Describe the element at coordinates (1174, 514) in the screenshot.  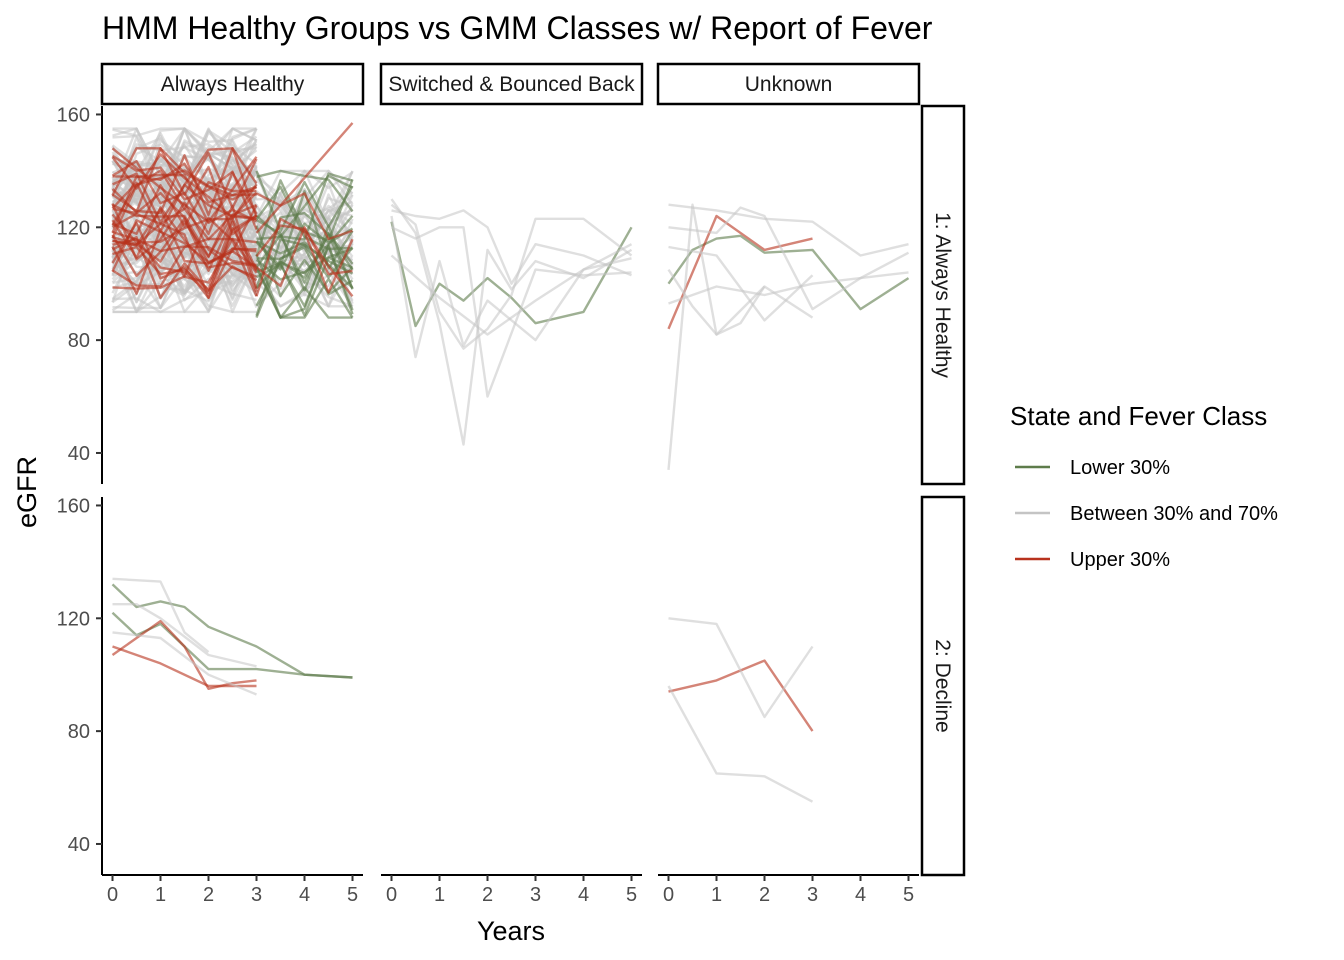
I see `legend-label: Between 30% and 70%` at that location.